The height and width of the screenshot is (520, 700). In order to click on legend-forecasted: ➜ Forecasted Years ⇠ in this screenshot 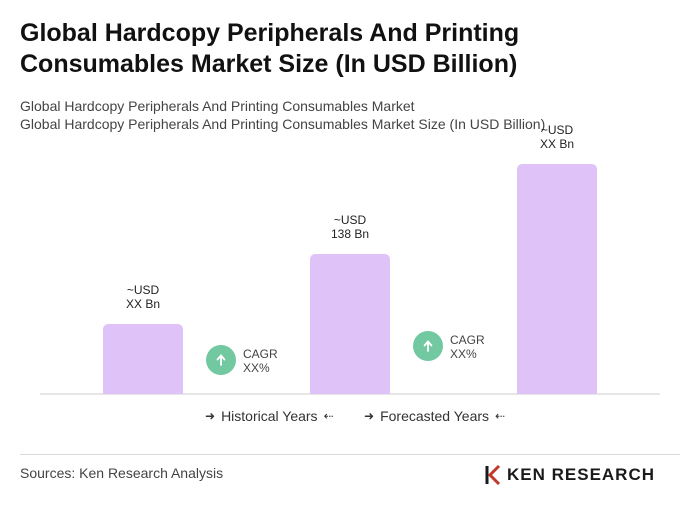, I will do `click(434, 416)`.